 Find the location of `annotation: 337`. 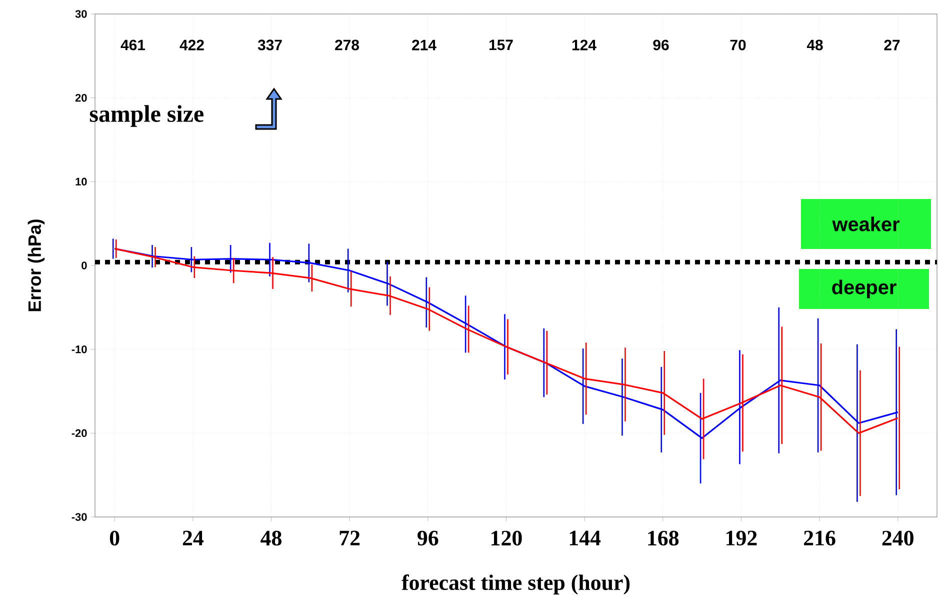

annotation: 337 is located at coordinates (270, 45).